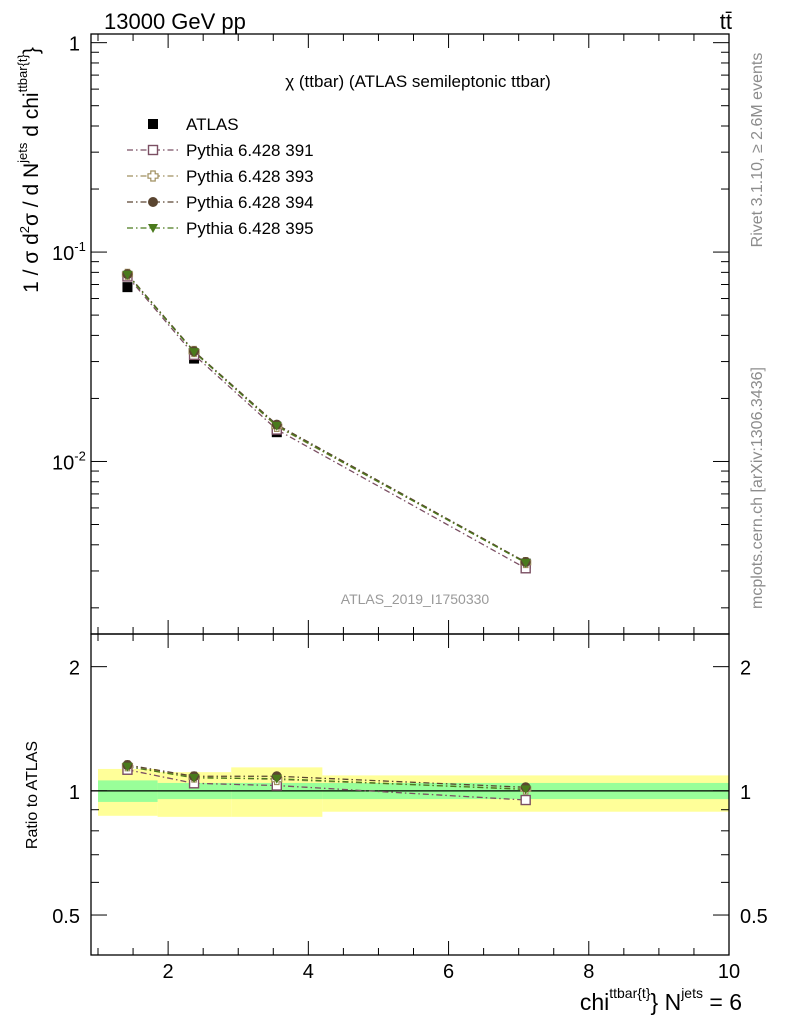 This screenshot has height=1029, width=786. I want to click on legend-label-4: Pythia 6.428 395, so click(250, 228).